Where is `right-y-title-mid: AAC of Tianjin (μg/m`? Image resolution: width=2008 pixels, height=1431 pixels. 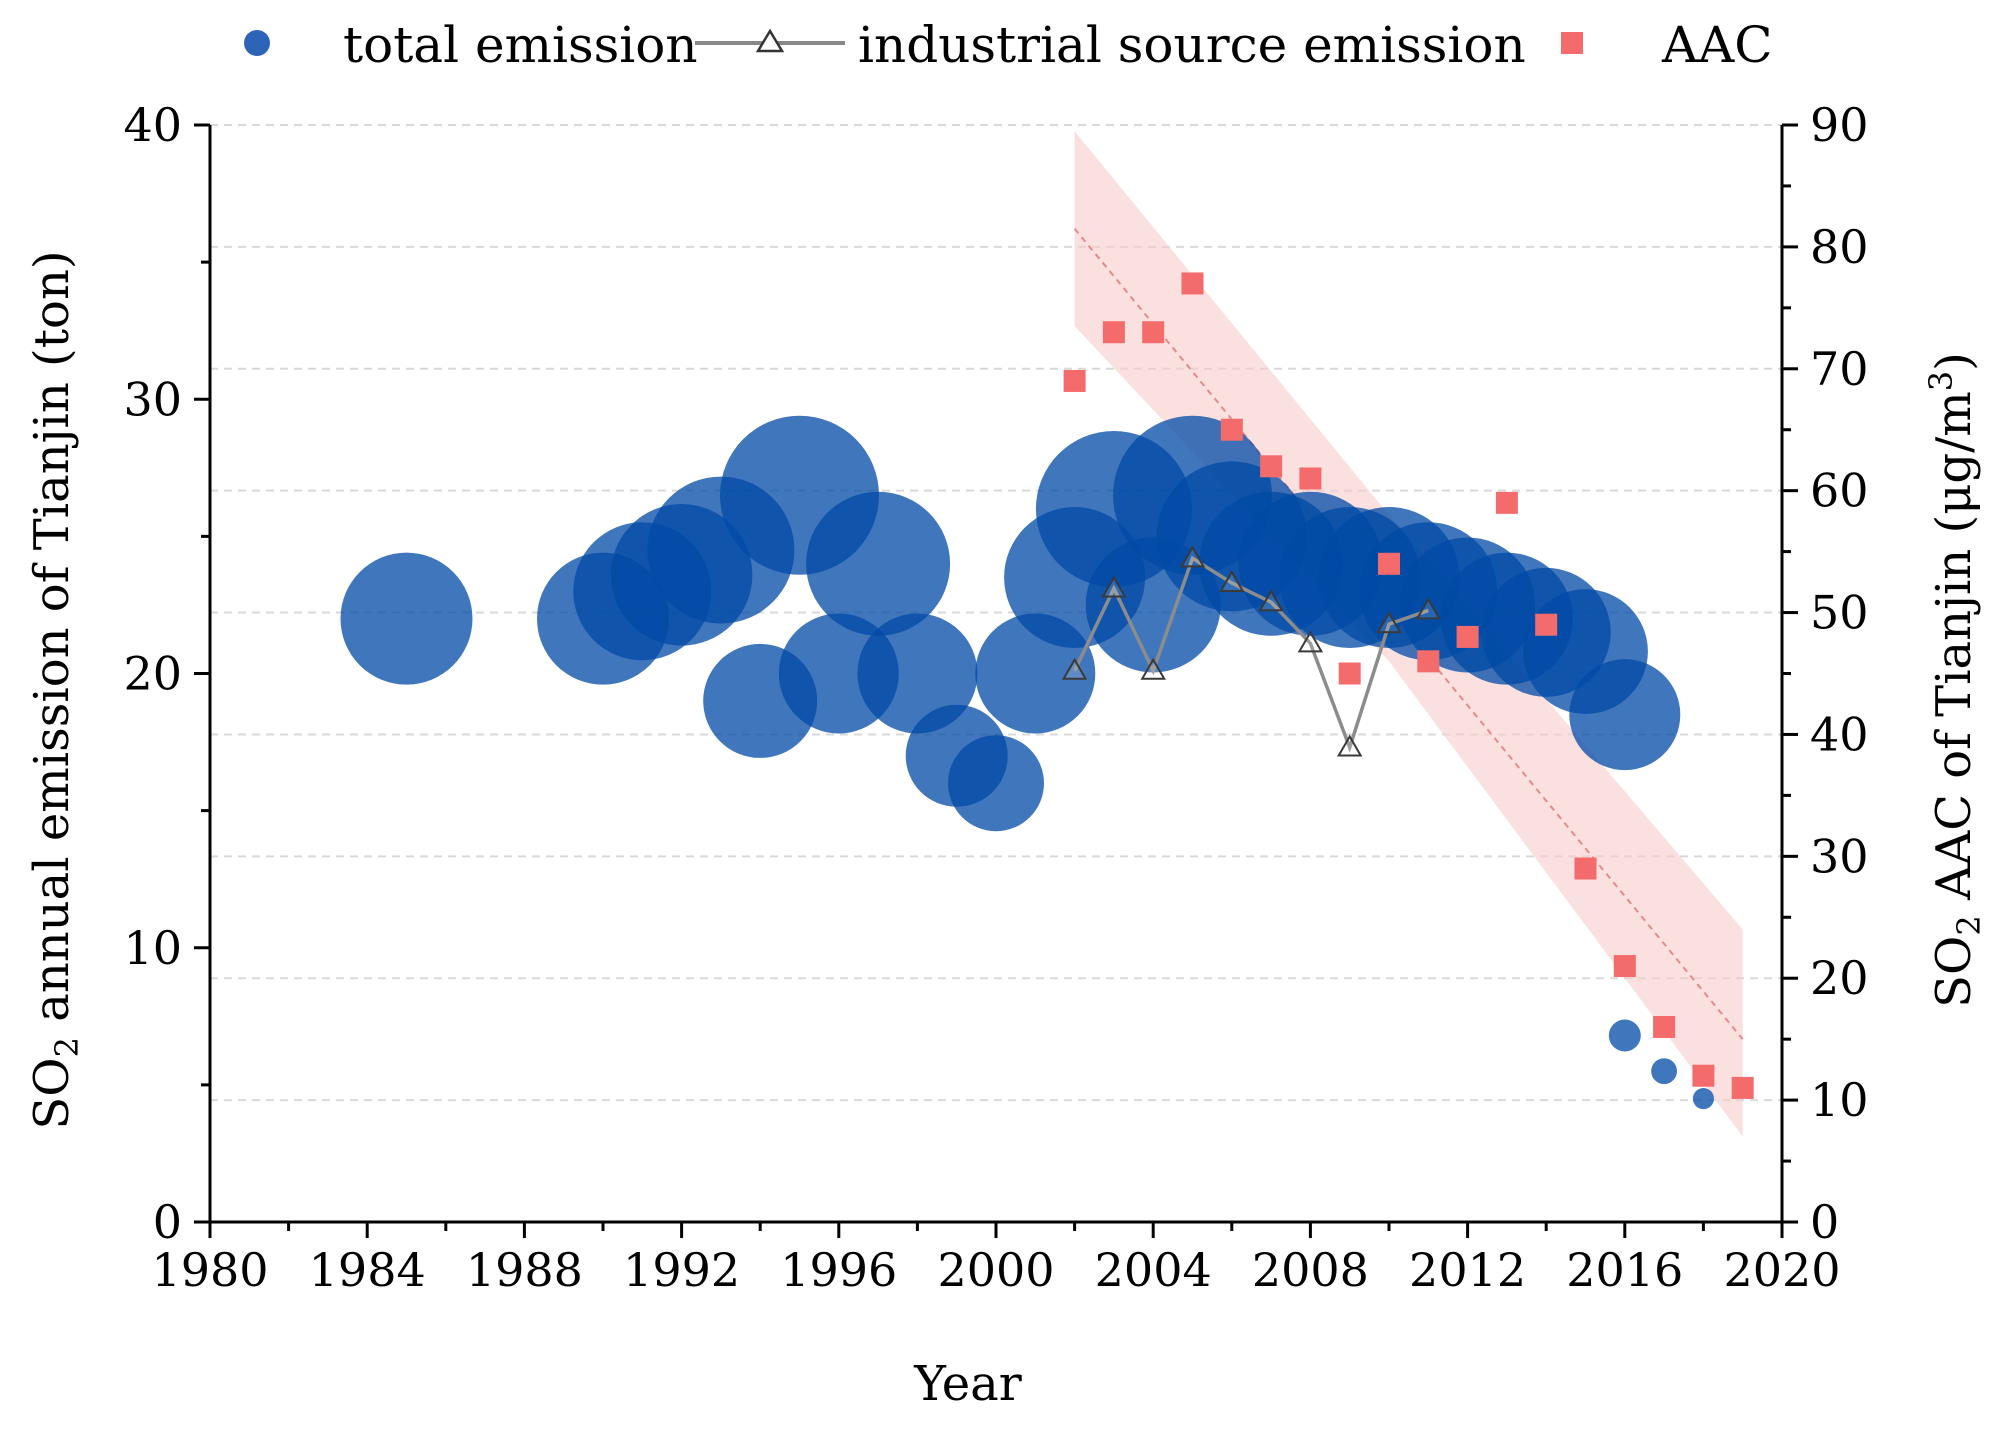 right-y-title-mid: AAC of Tianjin (μg/m is located at coordinates (1954, 653).